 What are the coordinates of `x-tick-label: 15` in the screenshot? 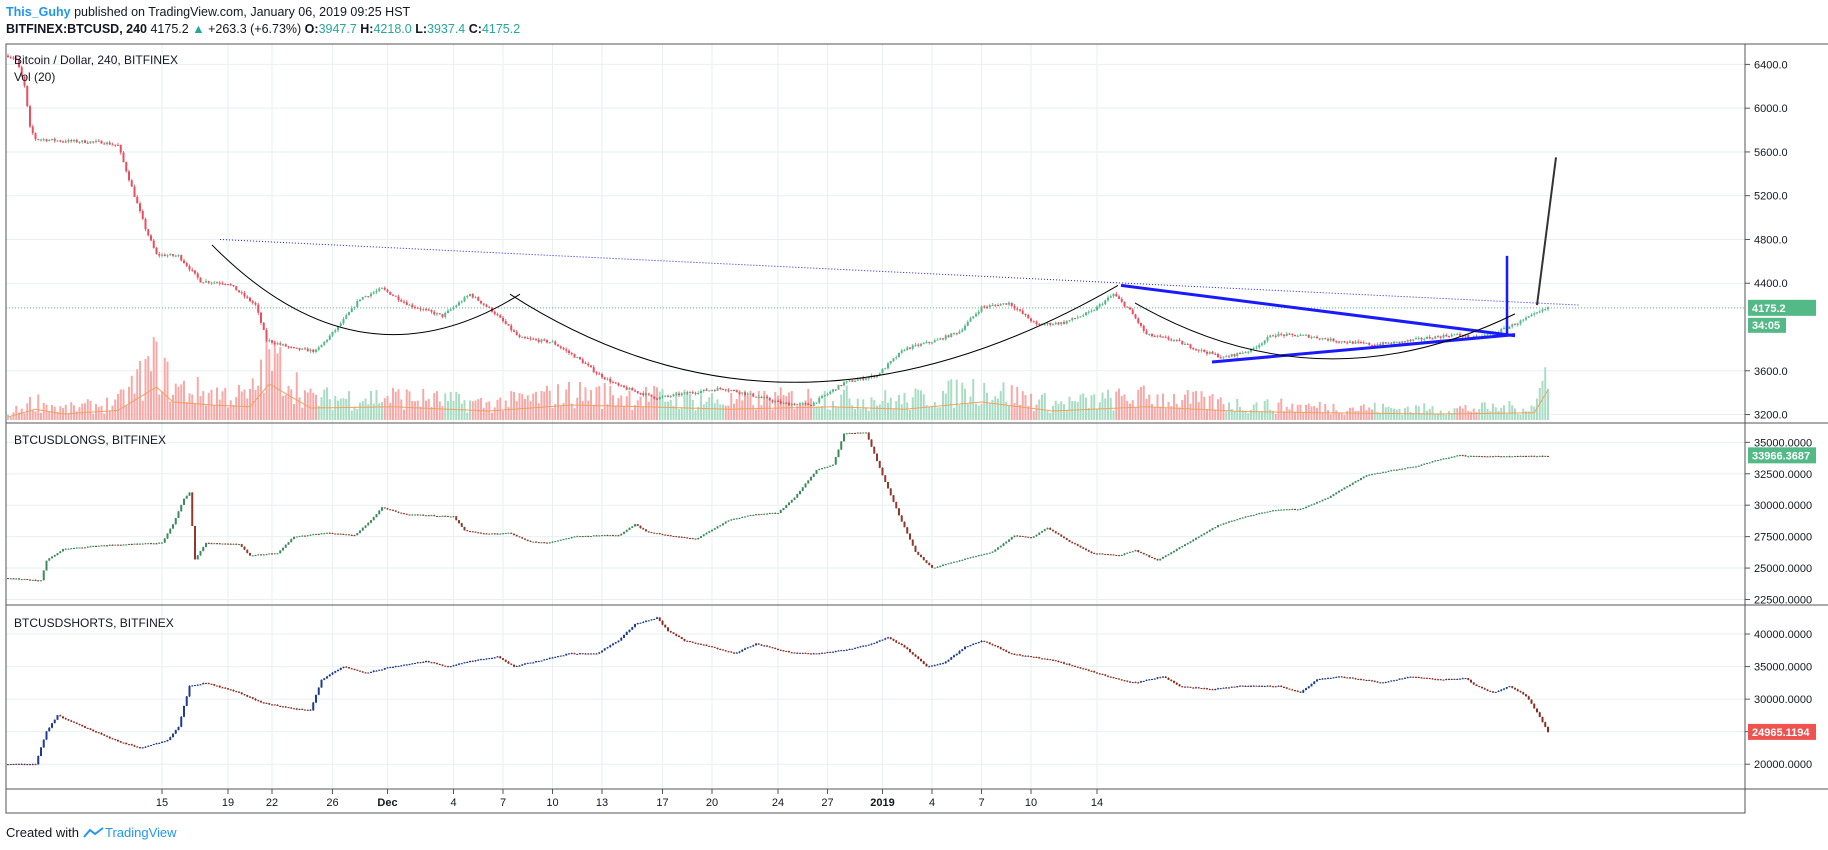 It's located at (162, 803).